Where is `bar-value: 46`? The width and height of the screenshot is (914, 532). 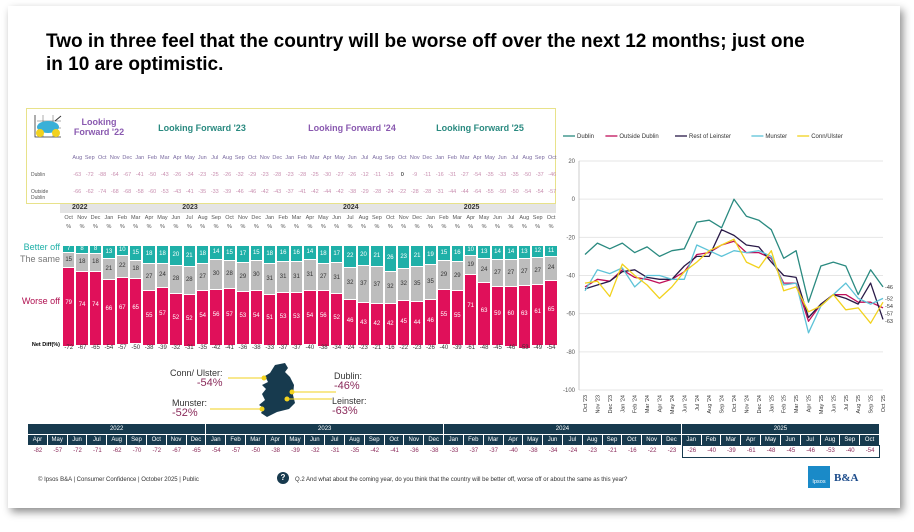
bar-value: 46 is located at coordinates (430, 321).